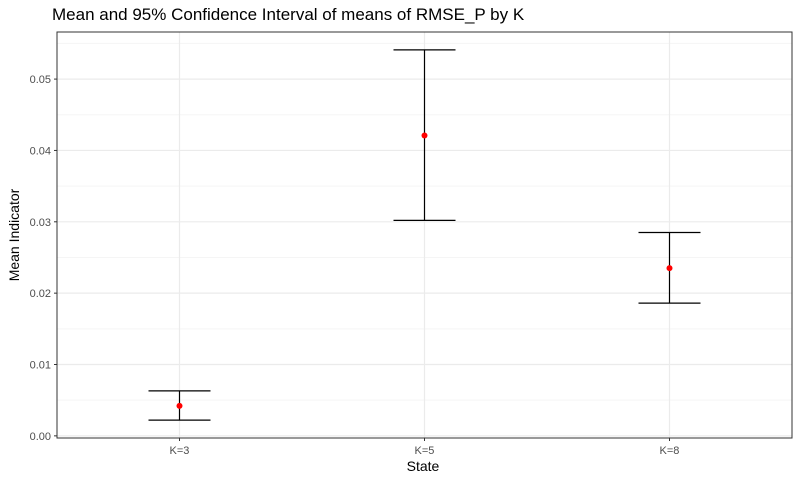  I want to click on y-tick-label: 0.04, so click(40, 151).